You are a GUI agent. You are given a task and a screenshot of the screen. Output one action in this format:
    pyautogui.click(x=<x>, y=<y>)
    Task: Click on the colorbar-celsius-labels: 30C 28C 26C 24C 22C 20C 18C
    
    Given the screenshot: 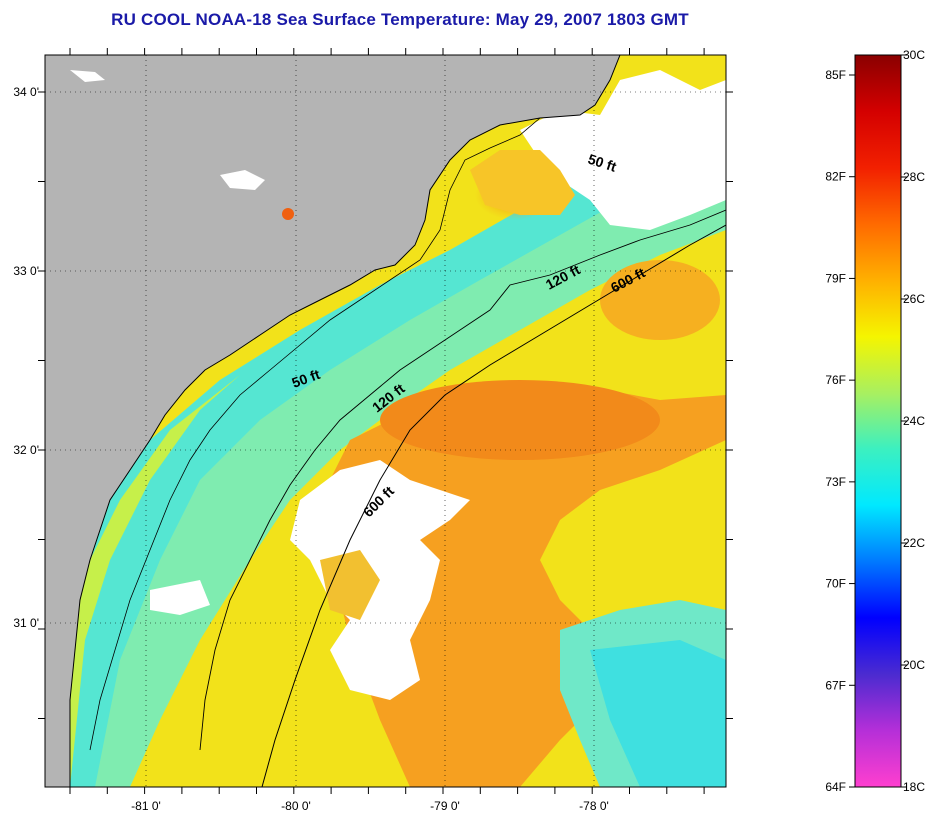 What is the action you would take?
    pyautogui.click(x=913, y=421)
    